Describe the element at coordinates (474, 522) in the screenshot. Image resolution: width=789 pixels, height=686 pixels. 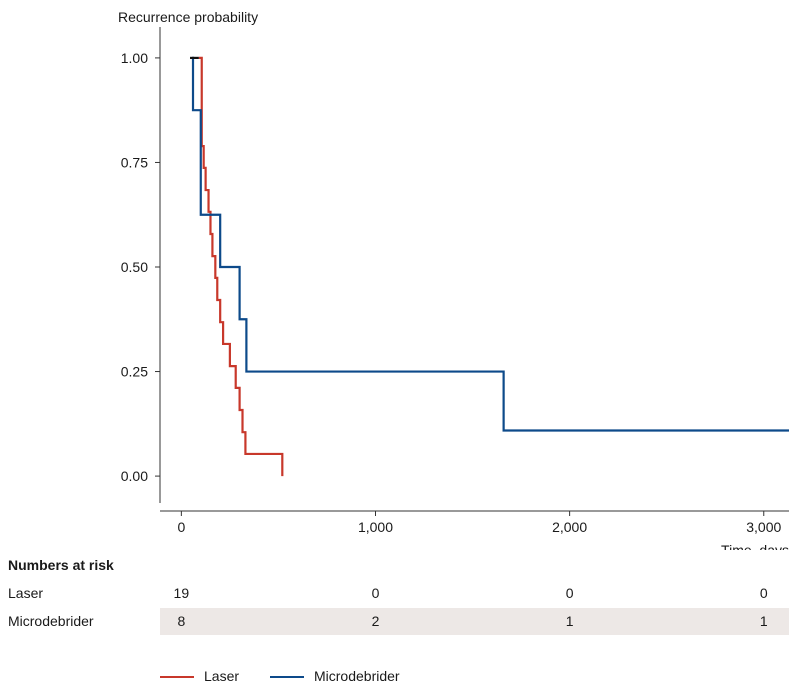
I see `x-axis: 0 1,000 2,000 3,000` at that location.